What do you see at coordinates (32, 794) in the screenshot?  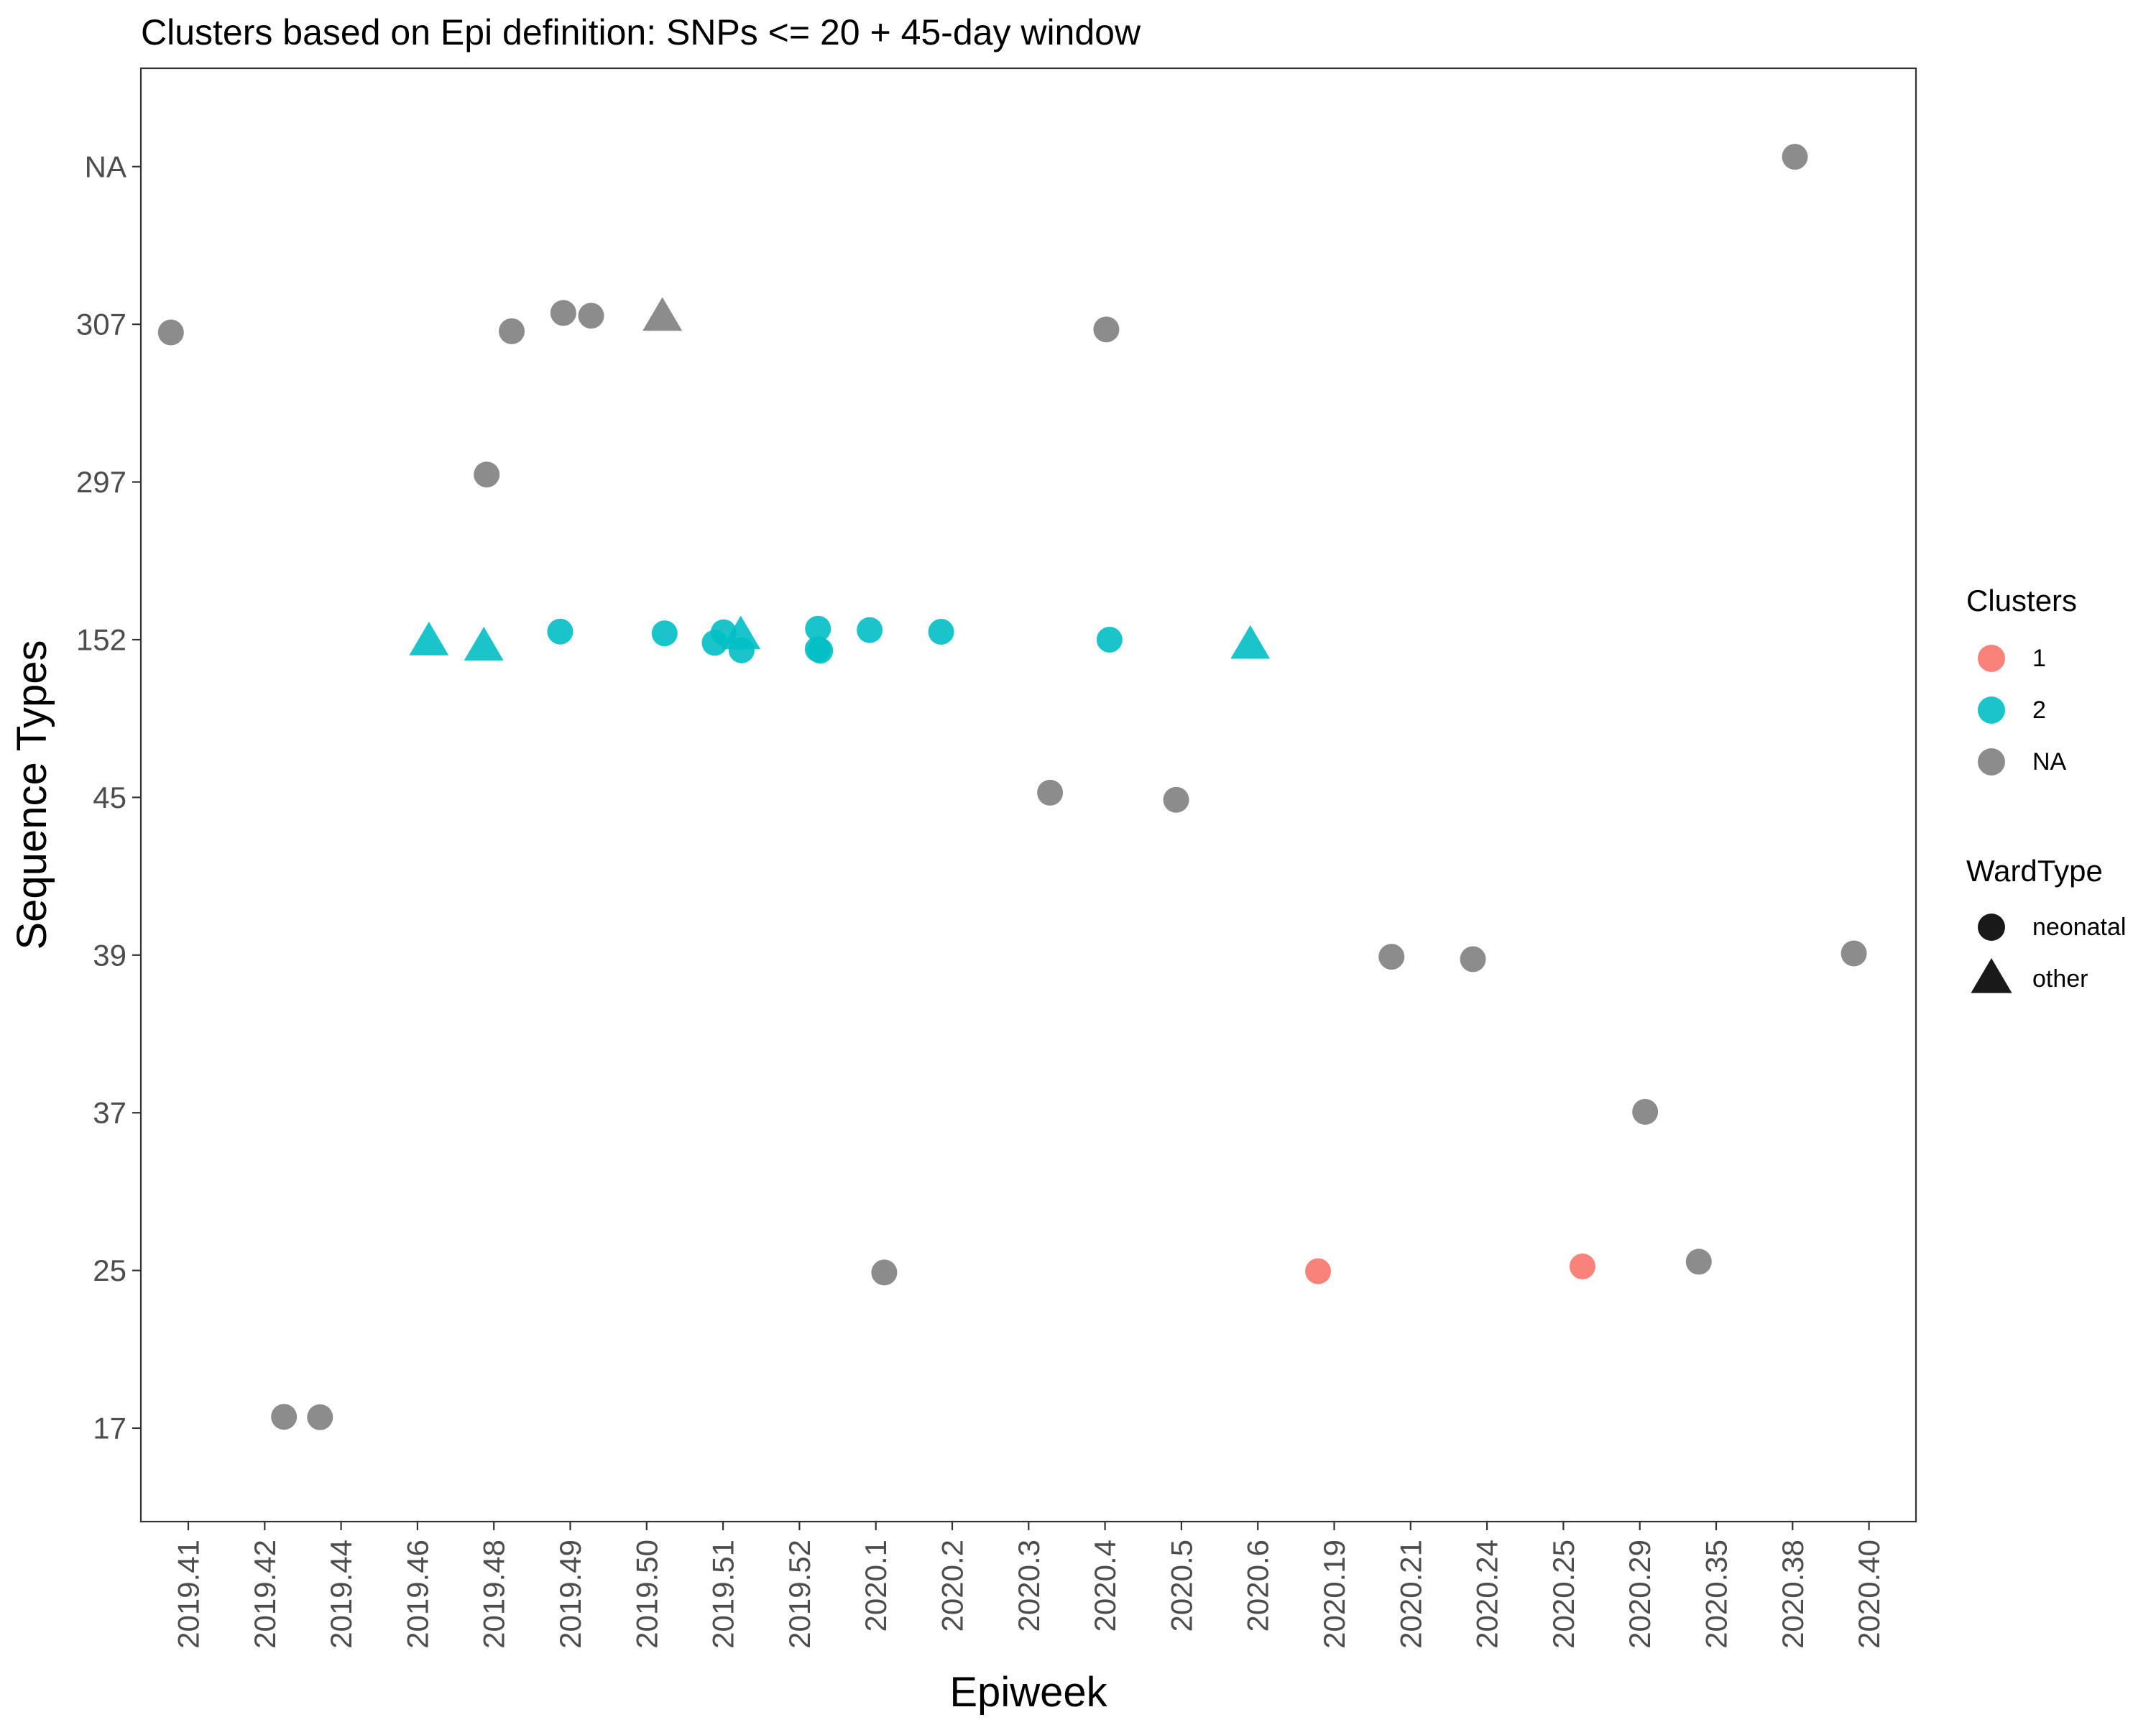 I see `y-axis-title: Sequence Types` at bounding box center [32, 794].